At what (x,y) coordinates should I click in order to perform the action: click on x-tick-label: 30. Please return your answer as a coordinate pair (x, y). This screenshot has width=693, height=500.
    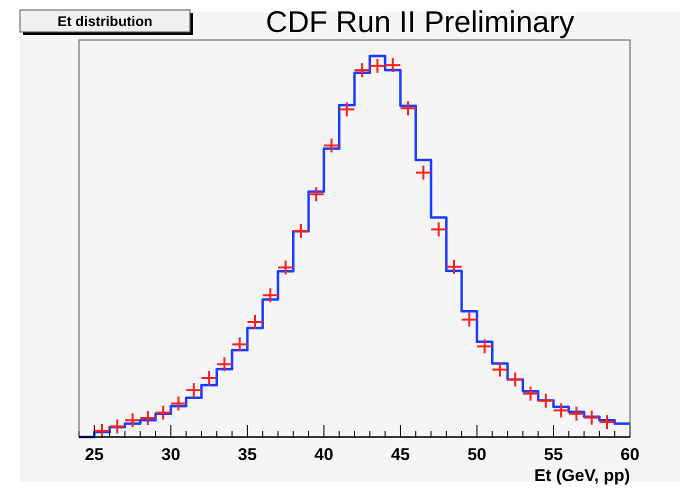
    Looking at the image, I should click on (170, 454).